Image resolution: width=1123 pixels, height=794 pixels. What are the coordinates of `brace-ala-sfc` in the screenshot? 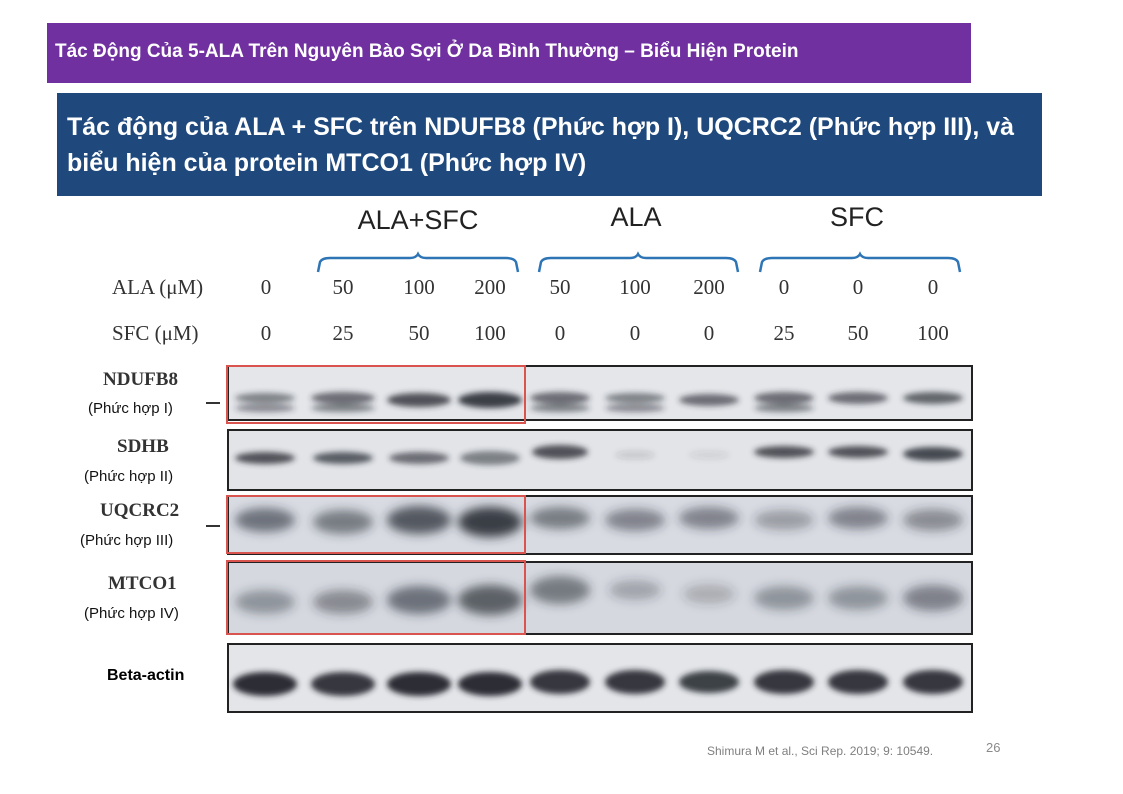 It's located at (418, 262).